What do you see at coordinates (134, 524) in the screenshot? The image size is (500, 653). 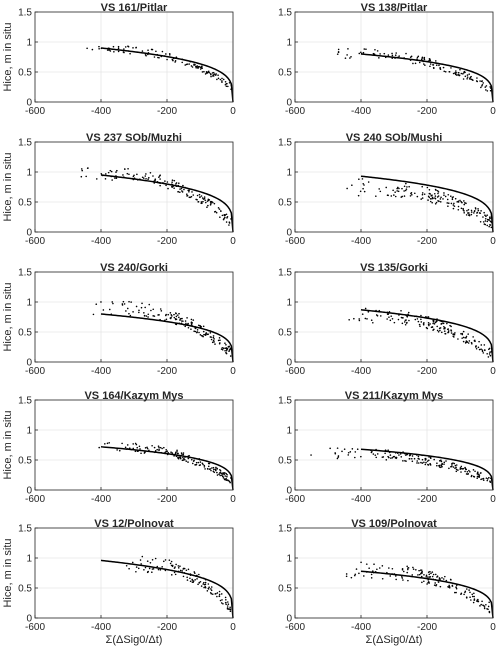 I see `panel-title: VS 12/Polnovat` at bounding box center [134, 524].